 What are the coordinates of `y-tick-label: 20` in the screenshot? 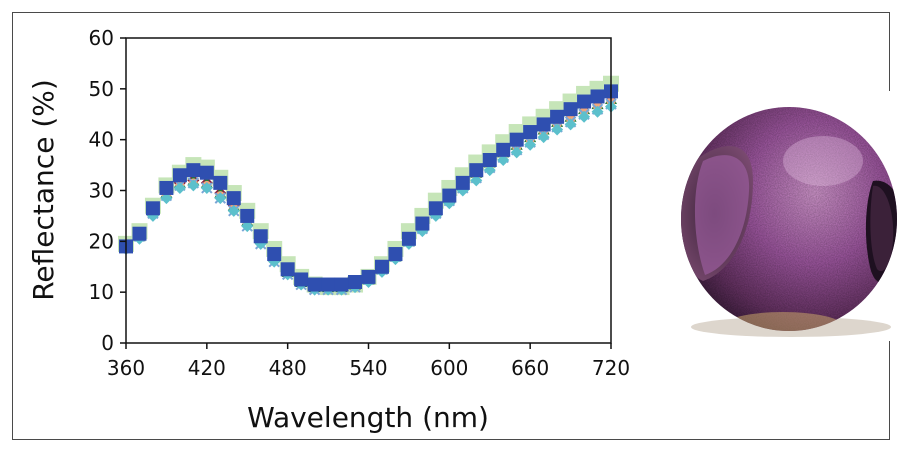 It's located at (101, 241).